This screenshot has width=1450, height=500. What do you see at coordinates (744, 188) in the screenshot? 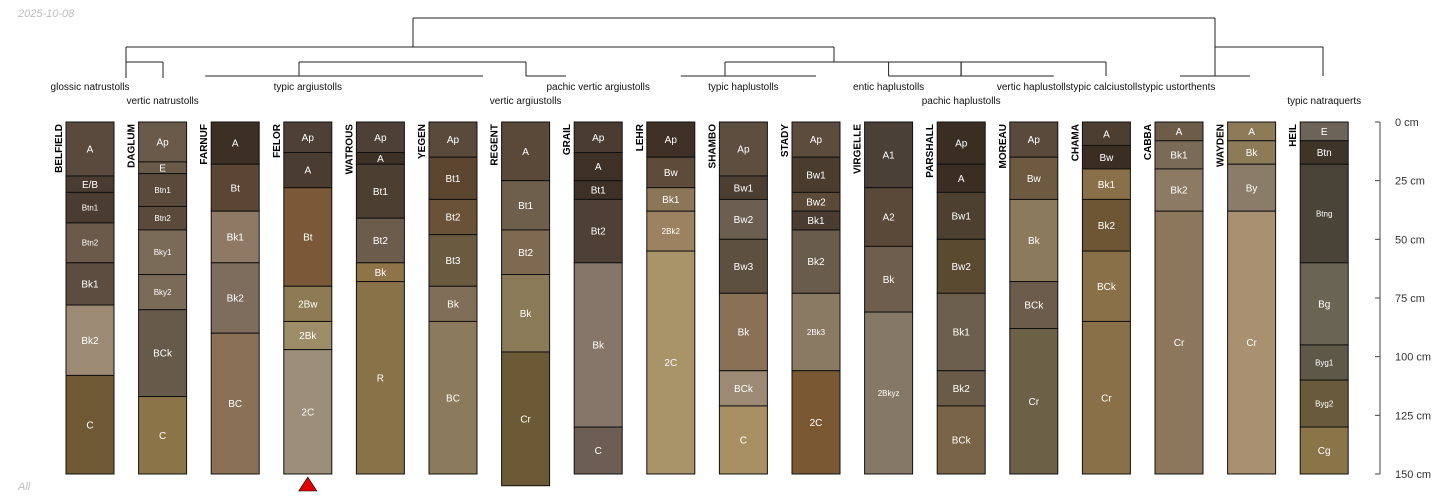
I see `horizon-label: Bw1` at bounding box center [744, 188].